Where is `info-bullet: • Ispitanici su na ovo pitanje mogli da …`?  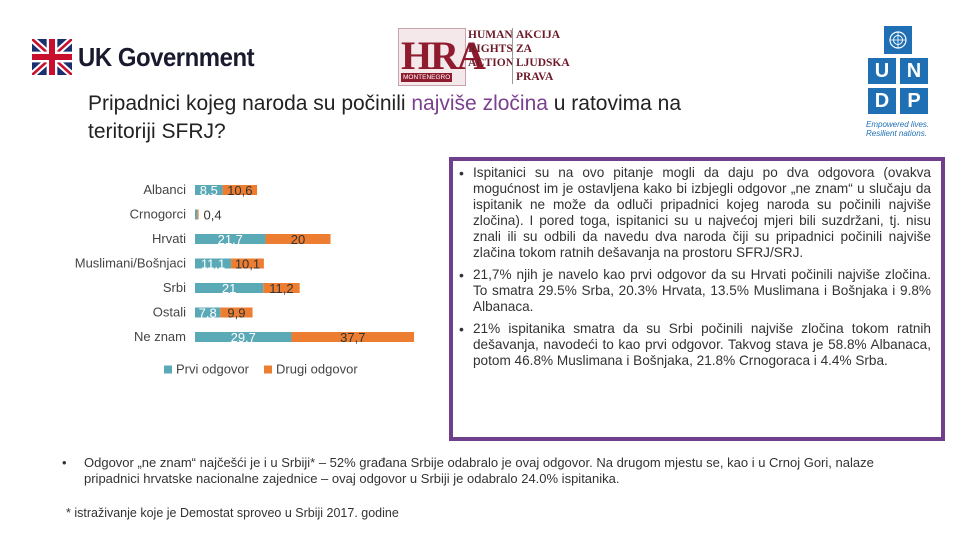
info-bullet: • Ispitanici su na ovo pitanje mogli da … is located at coordinates (695, 212).